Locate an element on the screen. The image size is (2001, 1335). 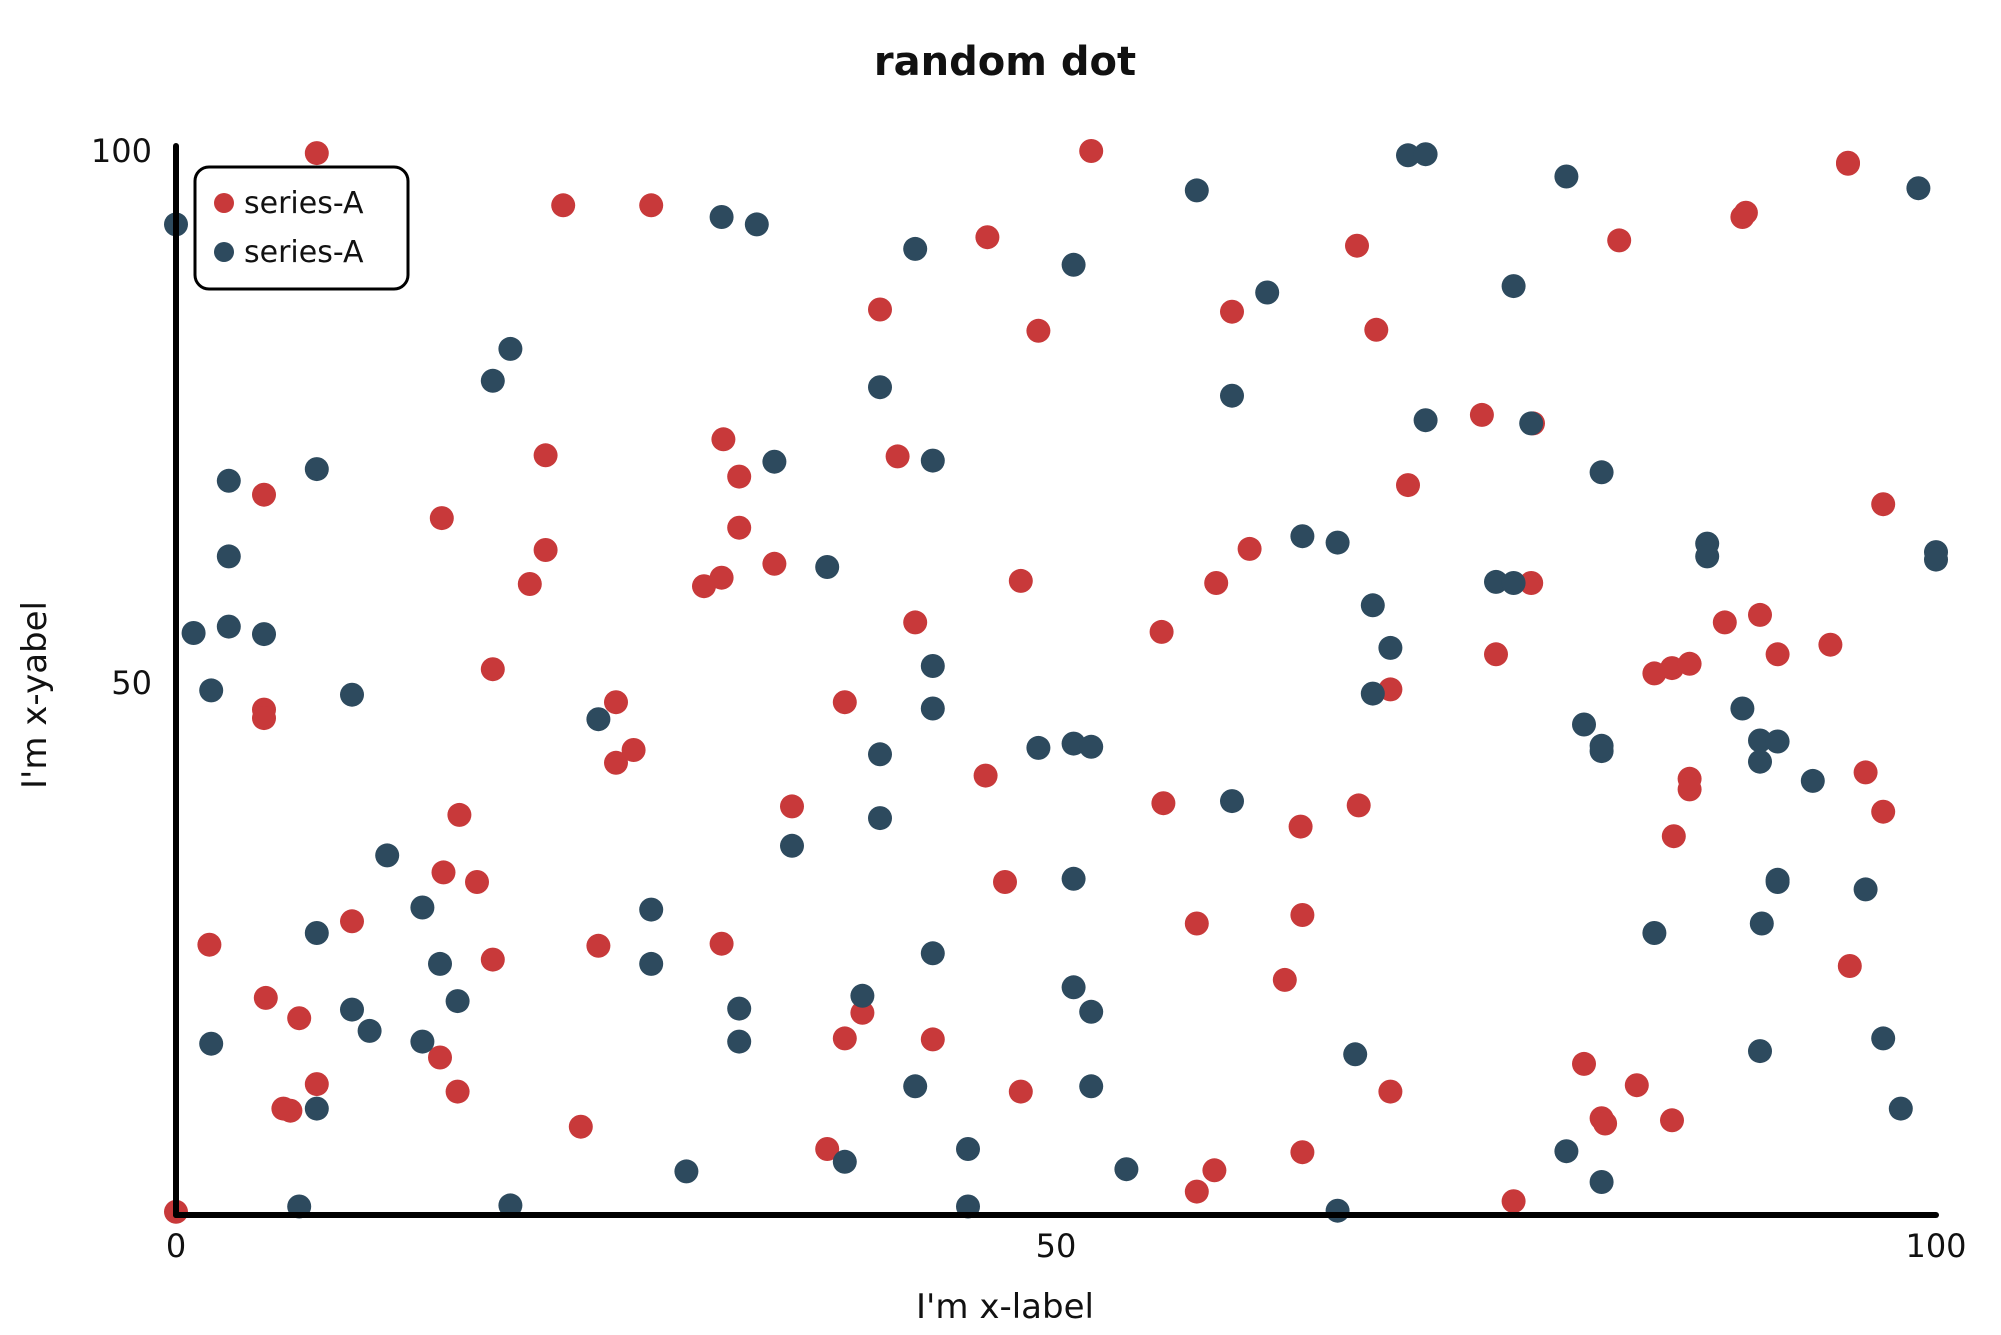
x-tick-label-0: 0 is located at coordinates (176, 1246).